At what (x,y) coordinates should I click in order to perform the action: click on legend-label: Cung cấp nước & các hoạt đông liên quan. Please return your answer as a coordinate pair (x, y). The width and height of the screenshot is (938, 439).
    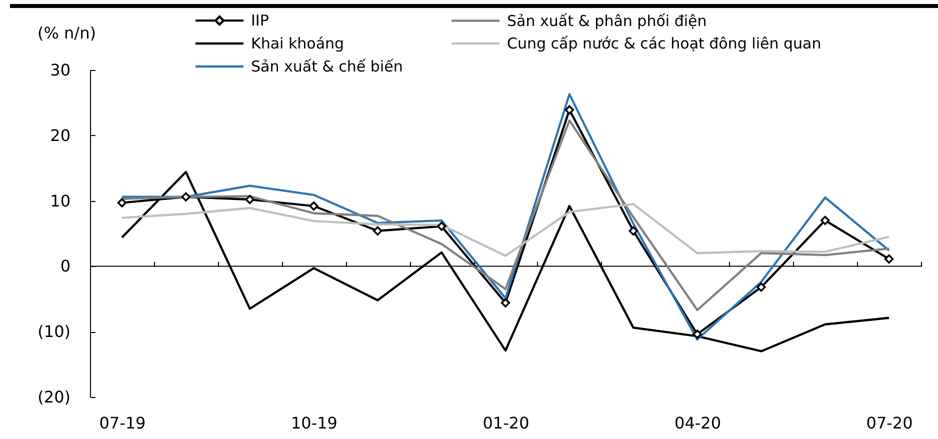
    Looking at the image, I should click on (664, 43).